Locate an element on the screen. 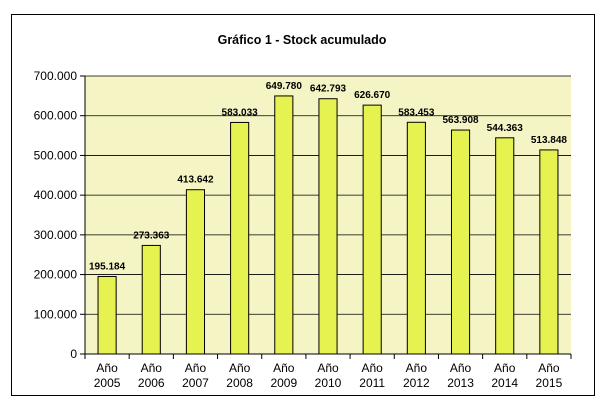 The width and height of the screenshot is (606, 408). data-label: 413.642 is located at coordinates (195, 180).